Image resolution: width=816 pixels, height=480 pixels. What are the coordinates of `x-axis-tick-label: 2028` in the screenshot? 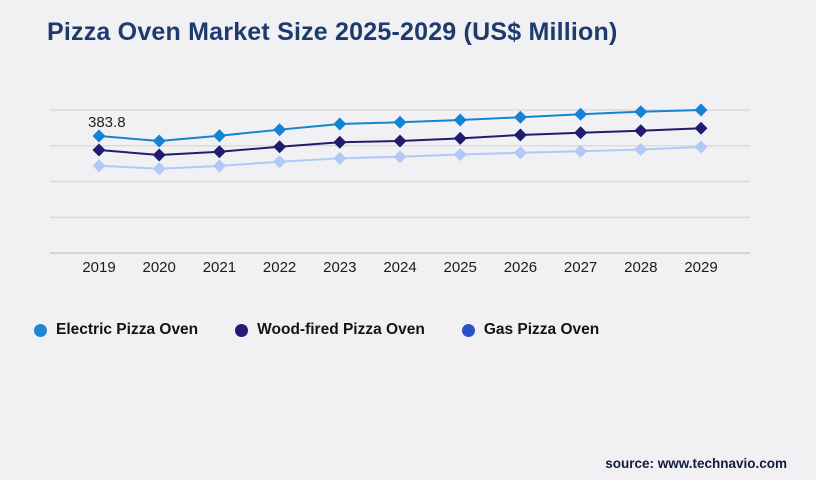 It's located at (640, 267).